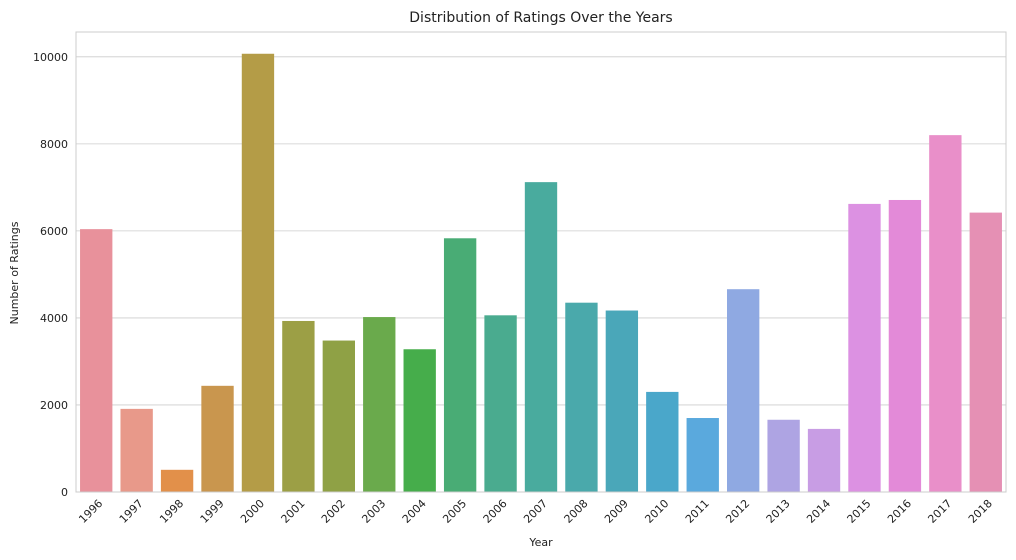 This screenshot has width=1016, height=560. Describe the element at coordinates (460, 365) in the screenshot. I see `bar-2005` at that location.